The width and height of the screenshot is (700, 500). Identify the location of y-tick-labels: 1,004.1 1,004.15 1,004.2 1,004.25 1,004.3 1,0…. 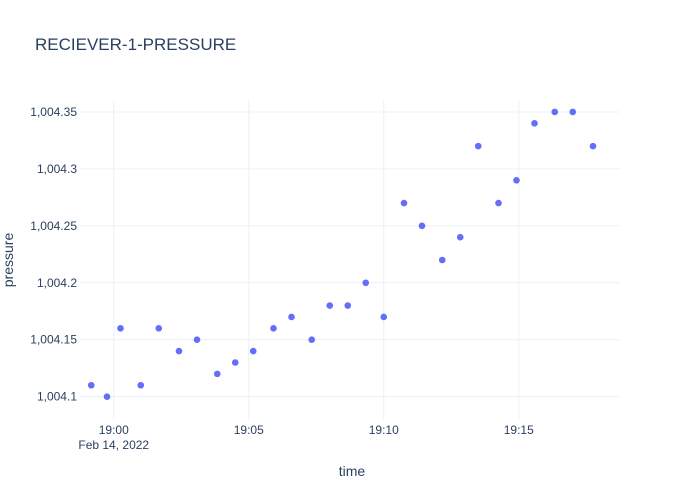
(53, 254).